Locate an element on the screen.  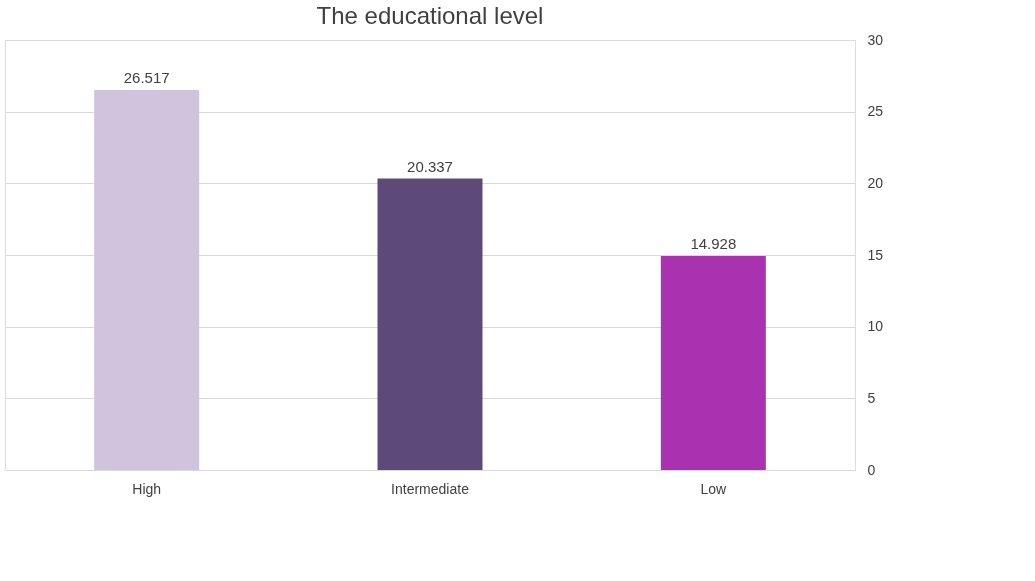
data-label: 14.928 is located at coordinates (713, 244).